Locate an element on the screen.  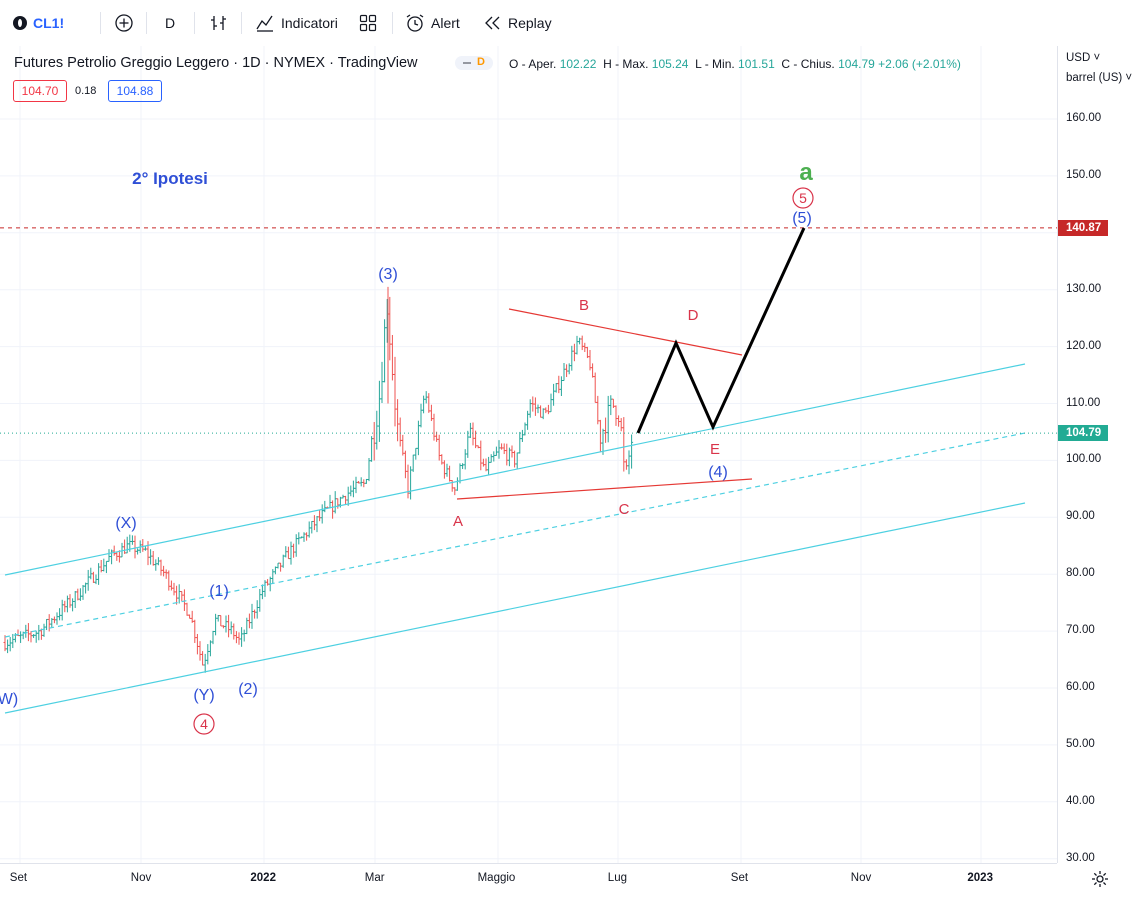
triangle-lower-line is located at coordinates (604, 489).